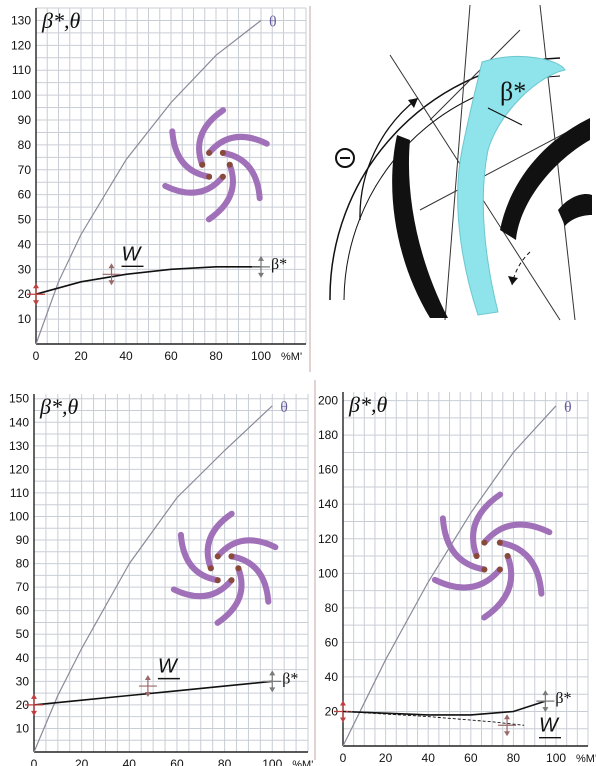  What do you see at coordinates (505, 116) in the screenshot?
I see `beta-indicator-line` at bounding box center [505, 116].